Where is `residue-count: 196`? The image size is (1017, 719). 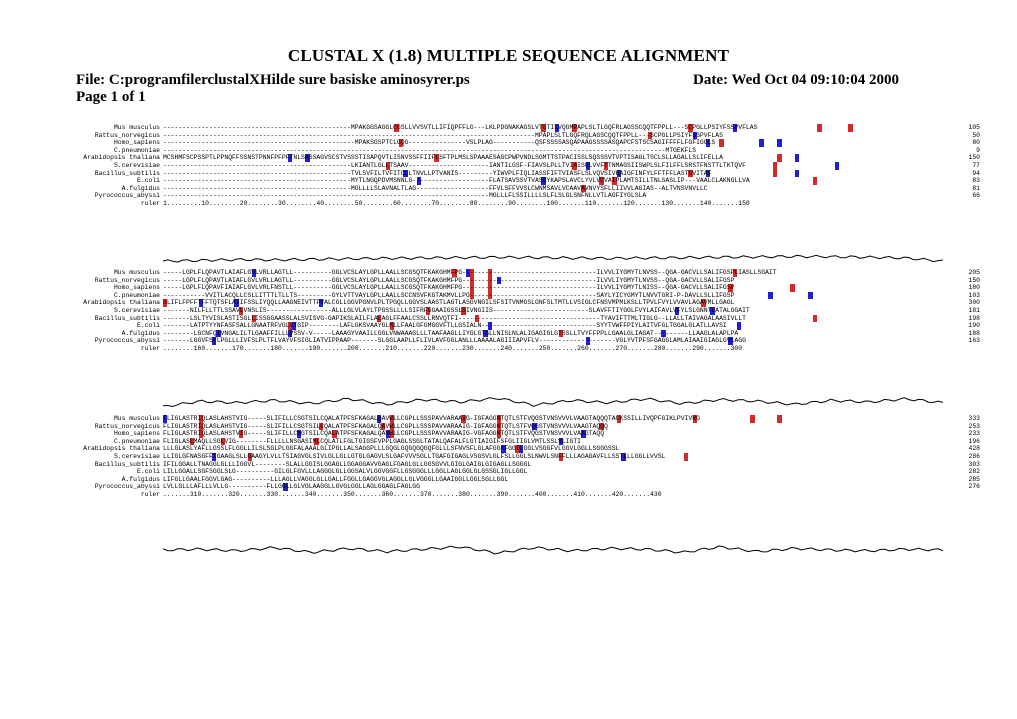
residue-count: 196 is located at coordinates (974, 441).